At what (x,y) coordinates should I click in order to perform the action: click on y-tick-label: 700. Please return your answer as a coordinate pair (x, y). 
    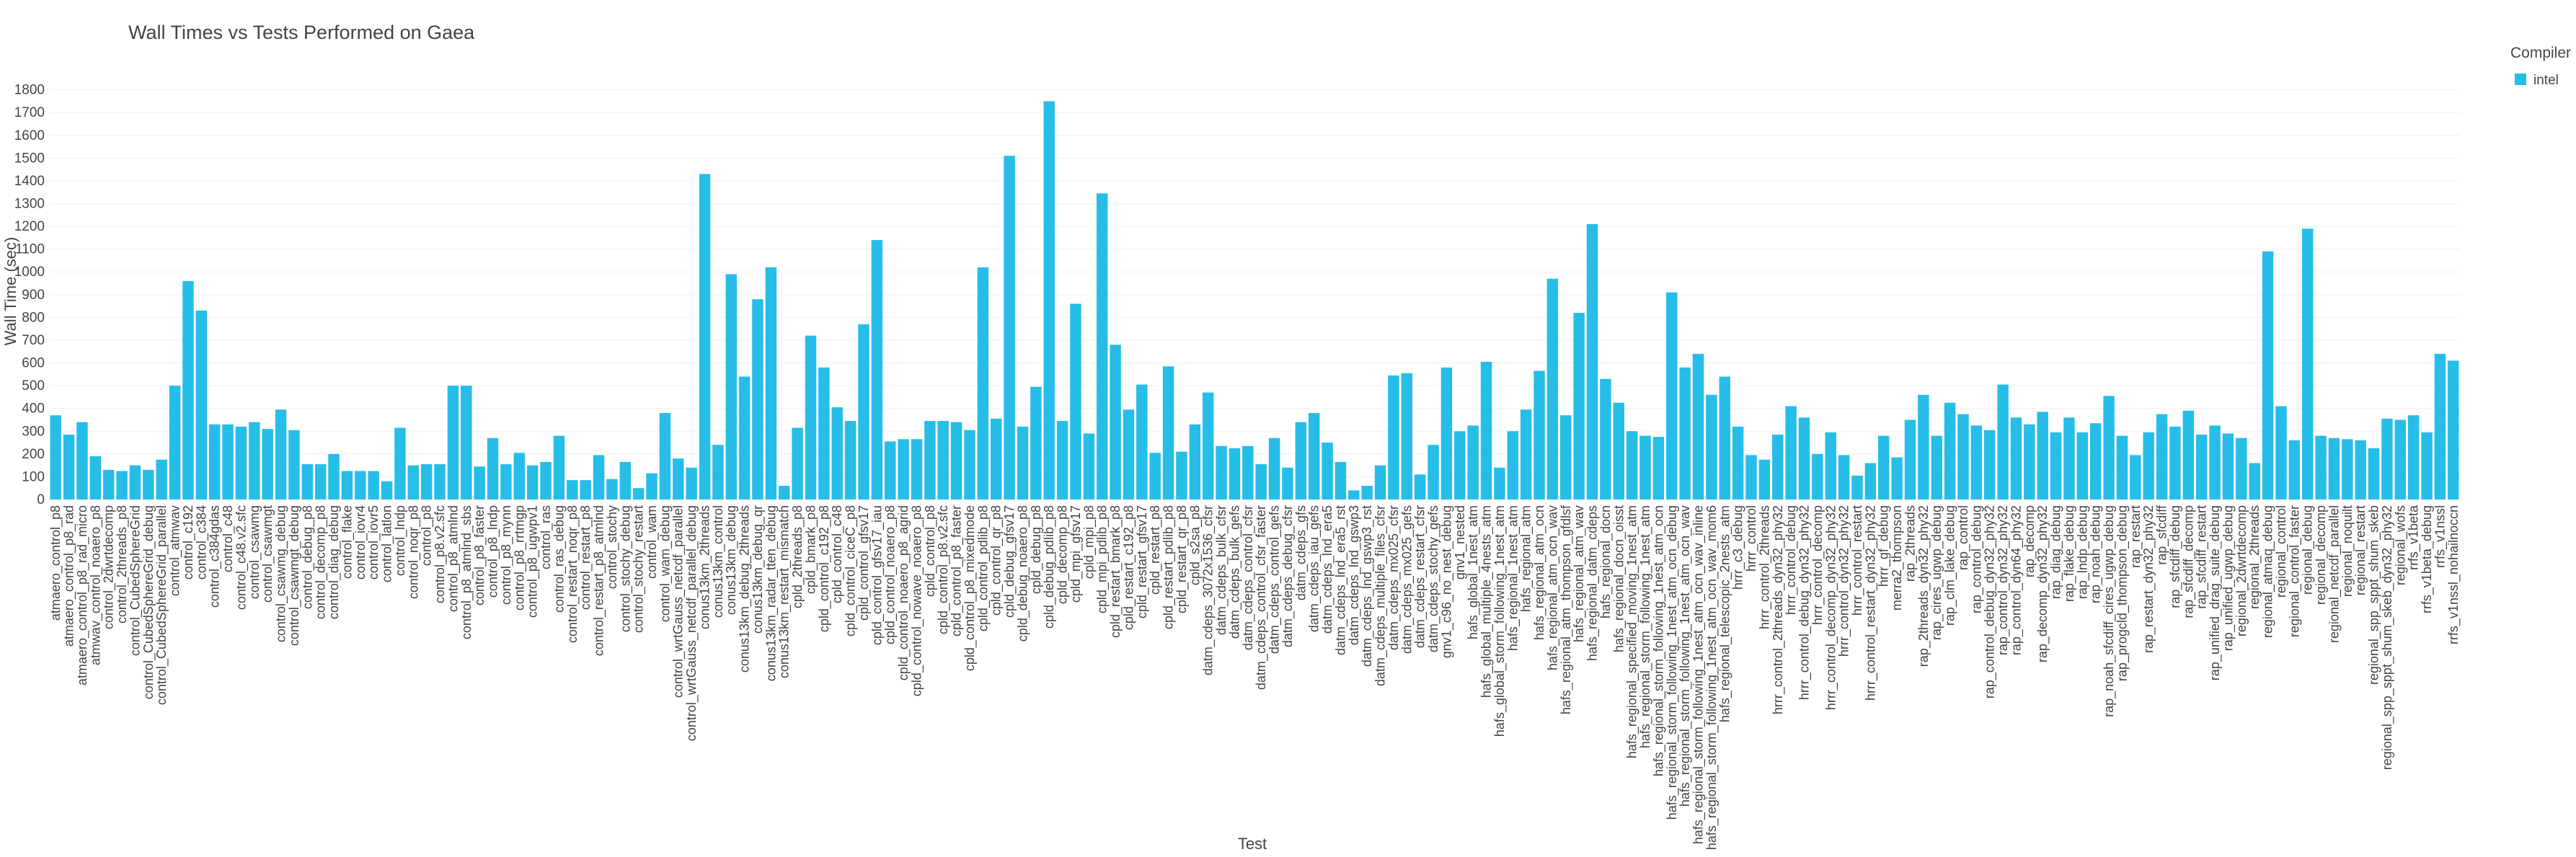
    Looking at the image, I should click on (33, 340).